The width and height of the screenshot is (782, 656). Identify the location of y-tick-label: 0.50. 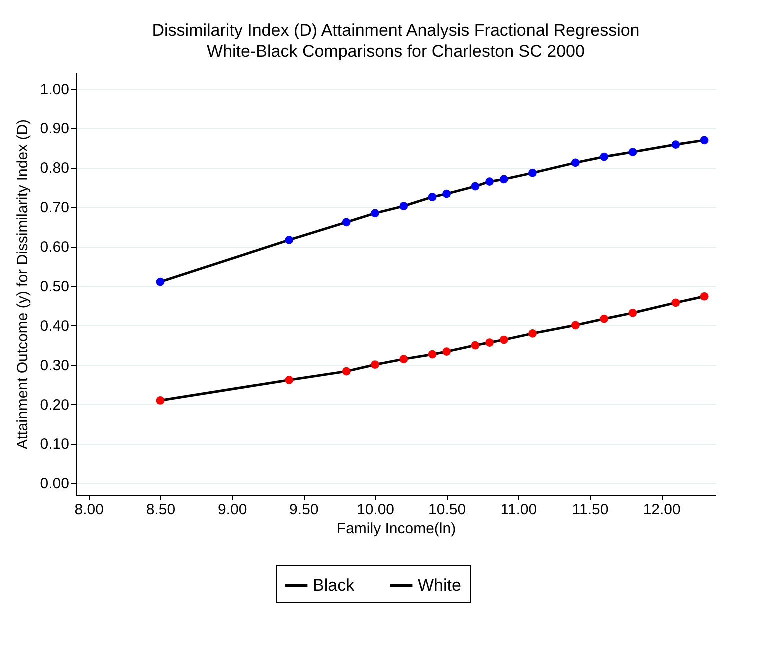
(55, 287).